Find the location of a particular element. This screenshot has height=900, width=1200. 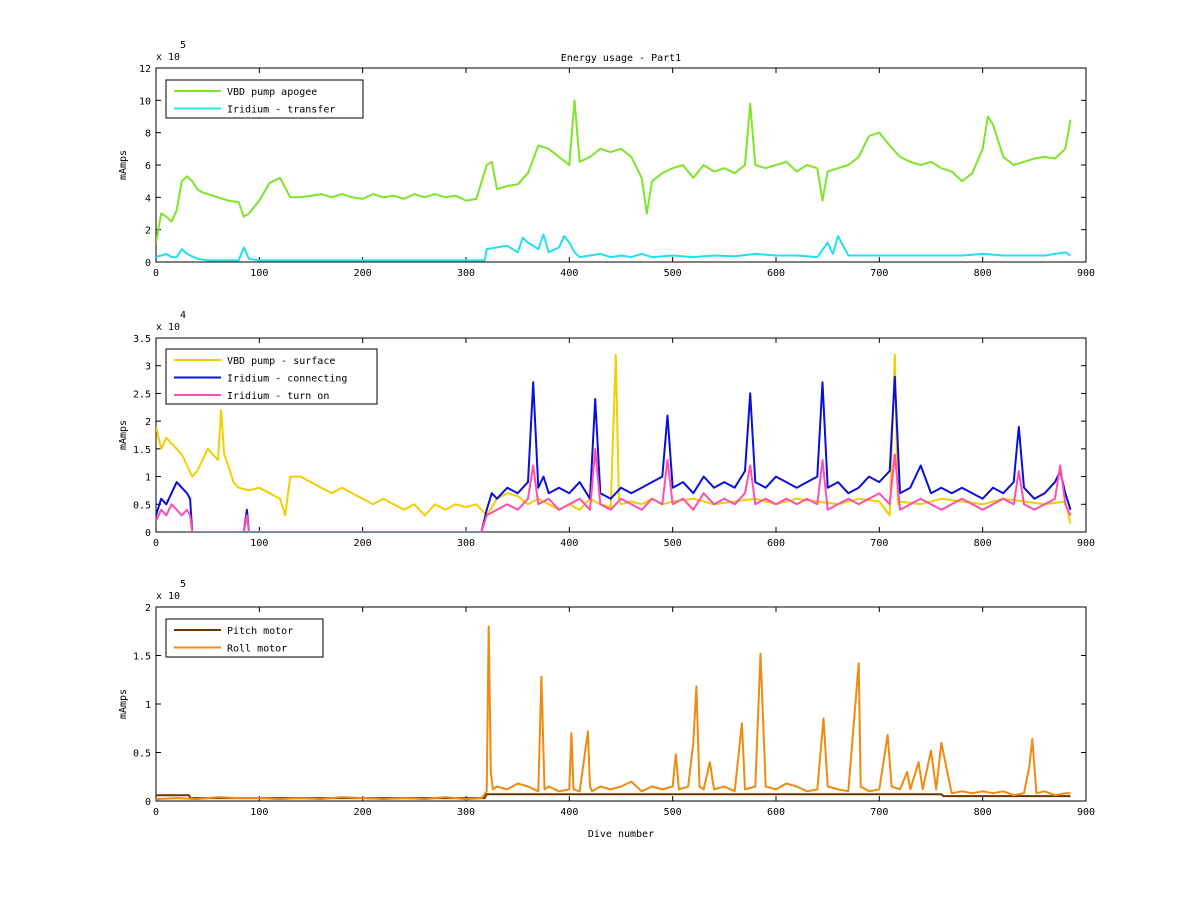

legend-label: Iridium - connecting is located at coordinates (287, 379).